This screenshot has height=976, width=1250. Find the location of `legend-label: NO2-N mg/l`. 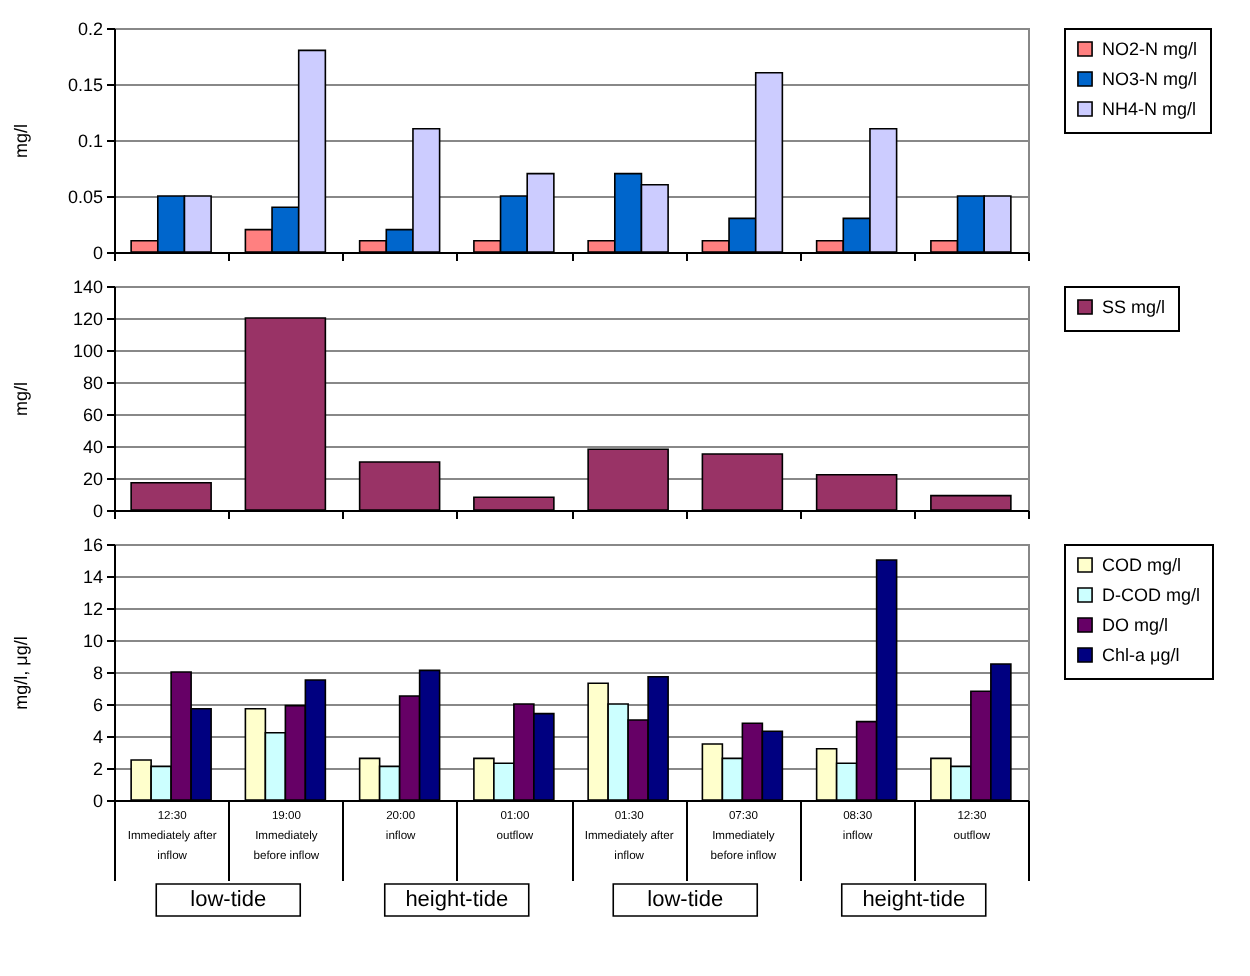

legend-label: NO2-N mg/l is located at coordinates (1150, 49).